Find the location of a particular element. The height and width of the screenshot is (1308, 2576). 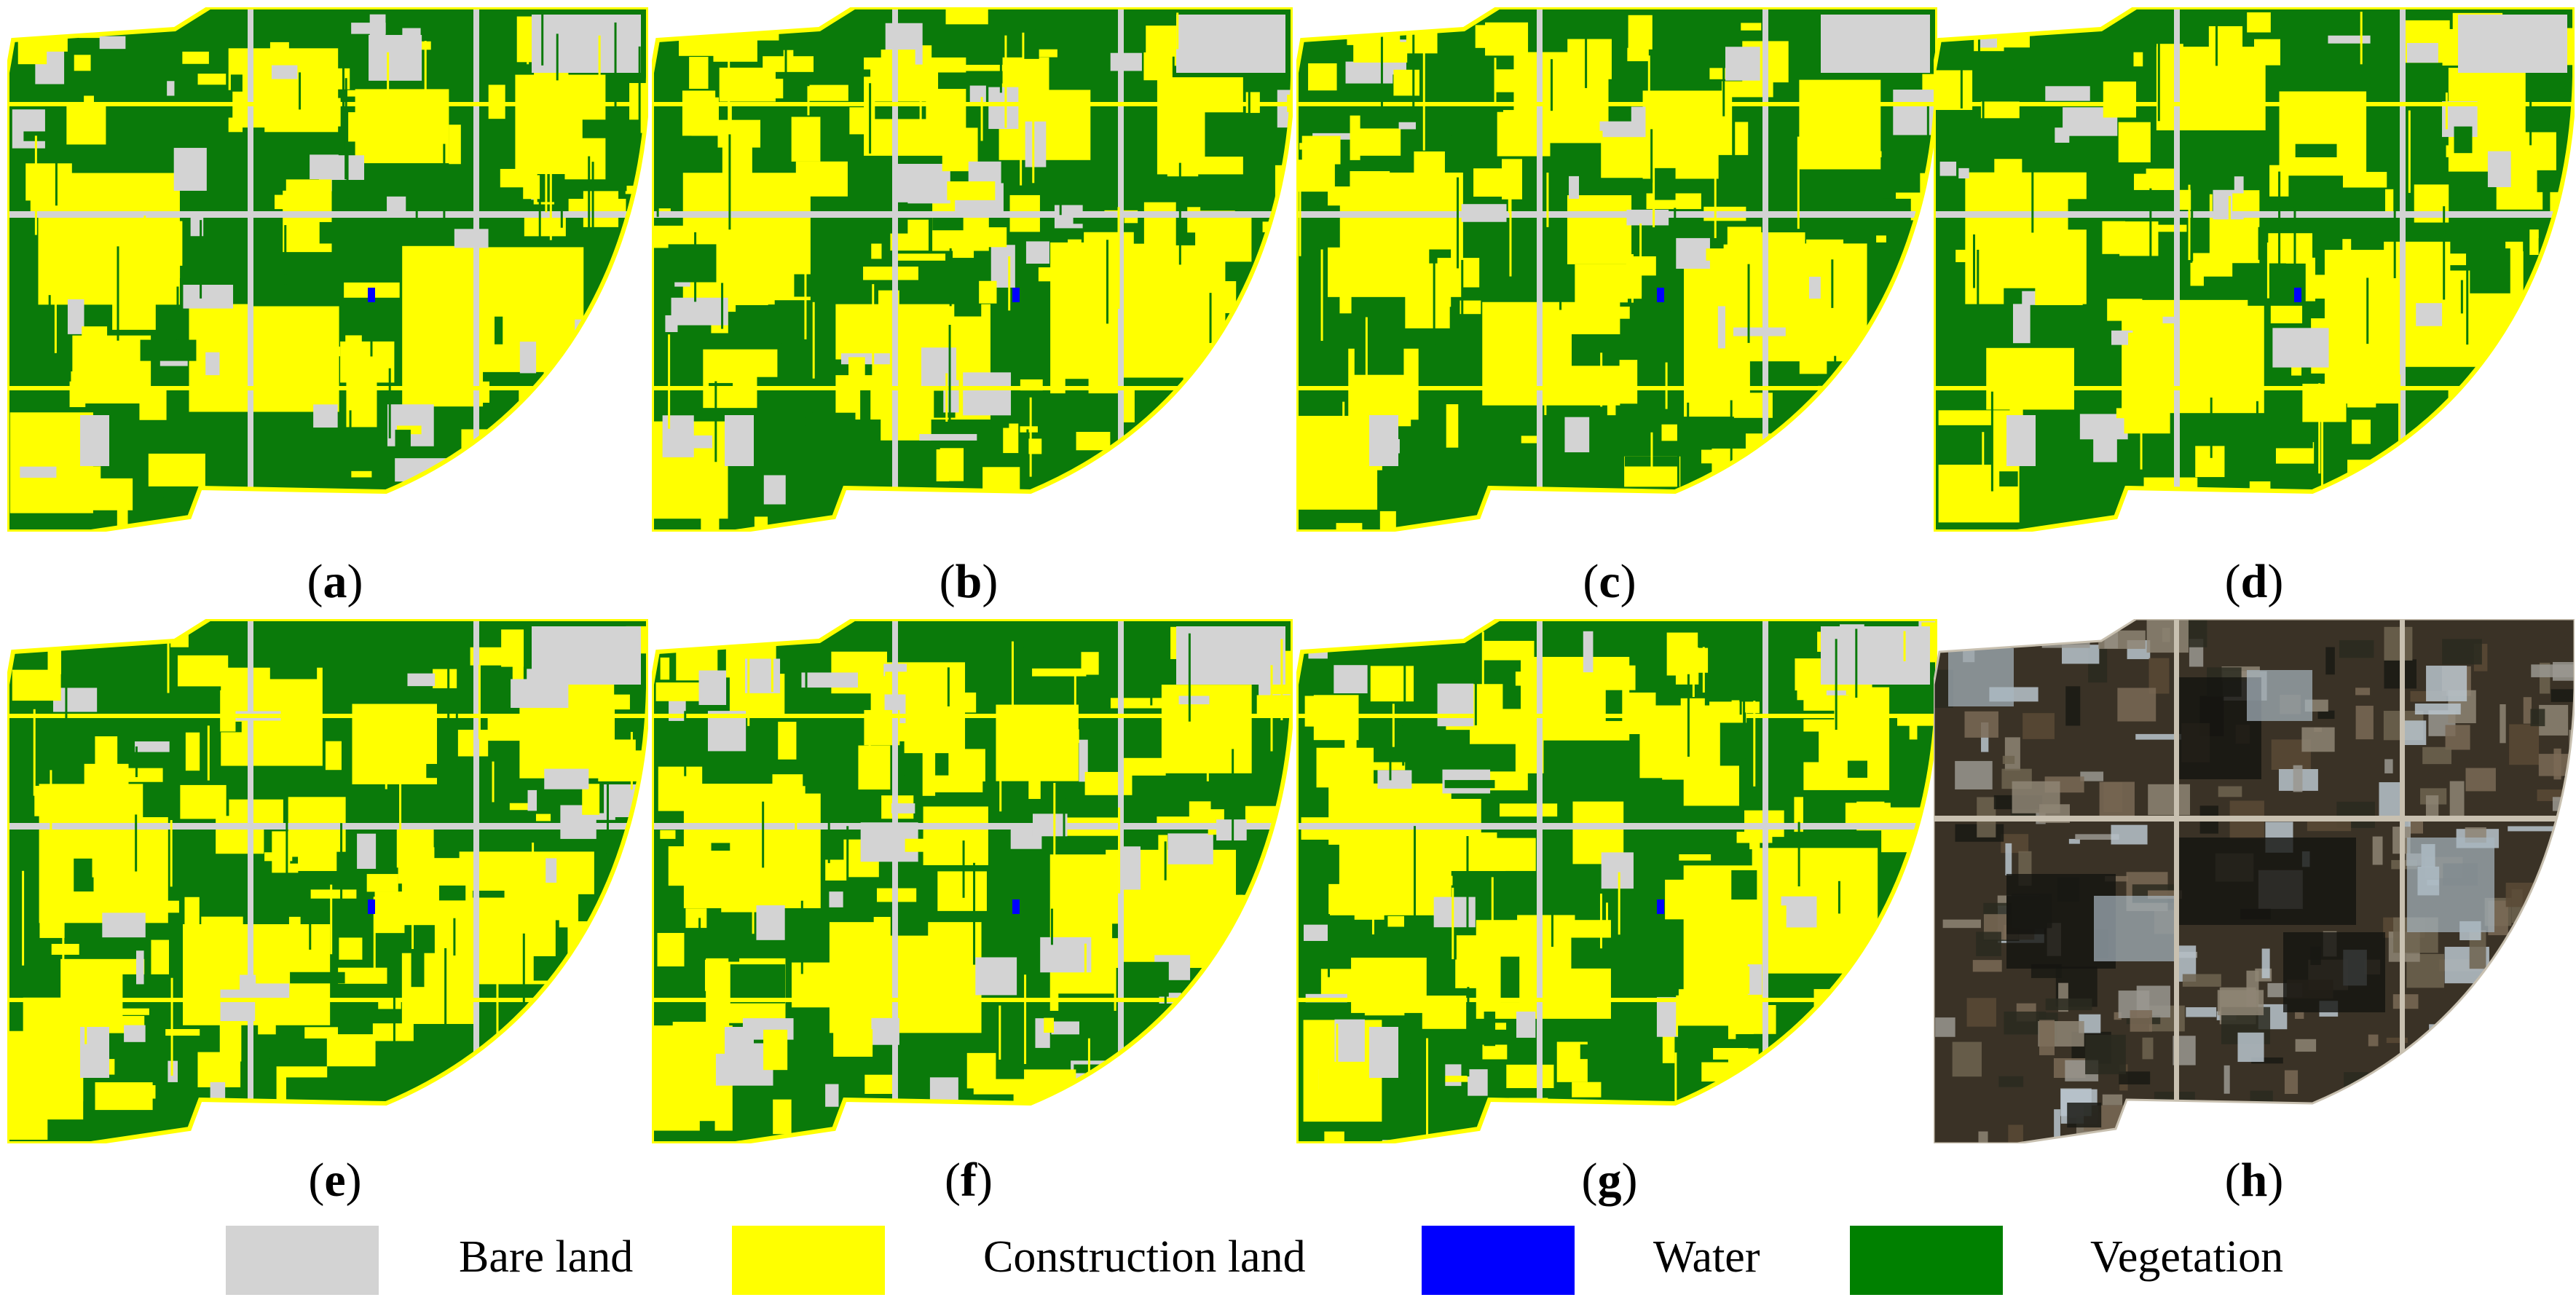

legend-swatch-construction-land is located at coordinates (808, 1261).